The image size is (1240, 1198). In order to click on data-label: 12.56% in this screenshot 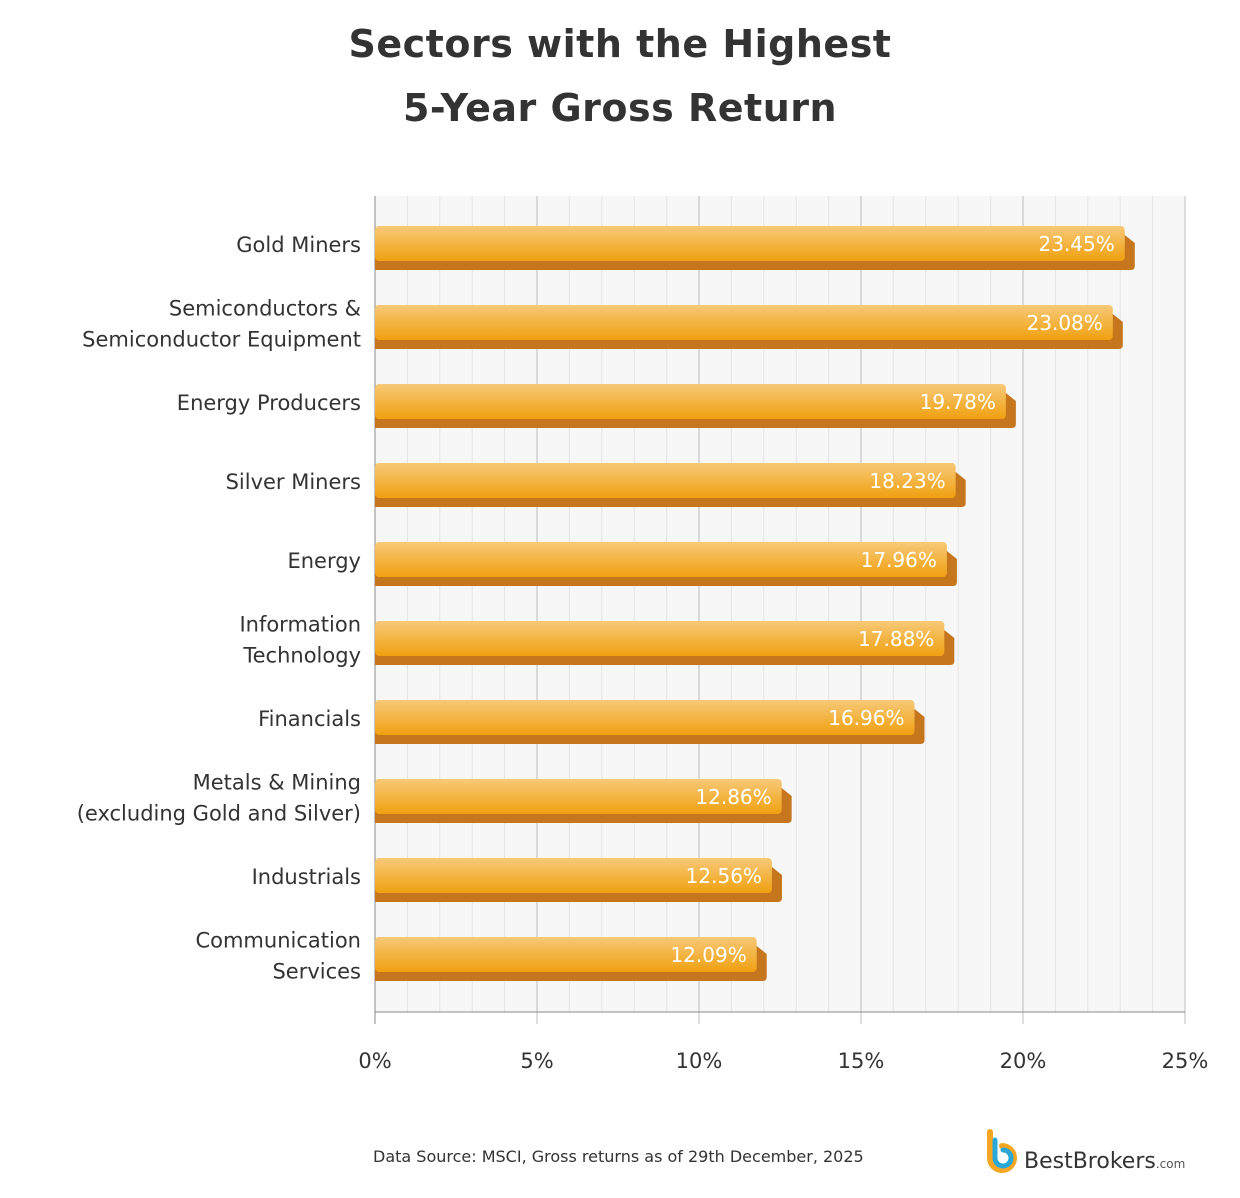, I will do `click(724, 876)`.